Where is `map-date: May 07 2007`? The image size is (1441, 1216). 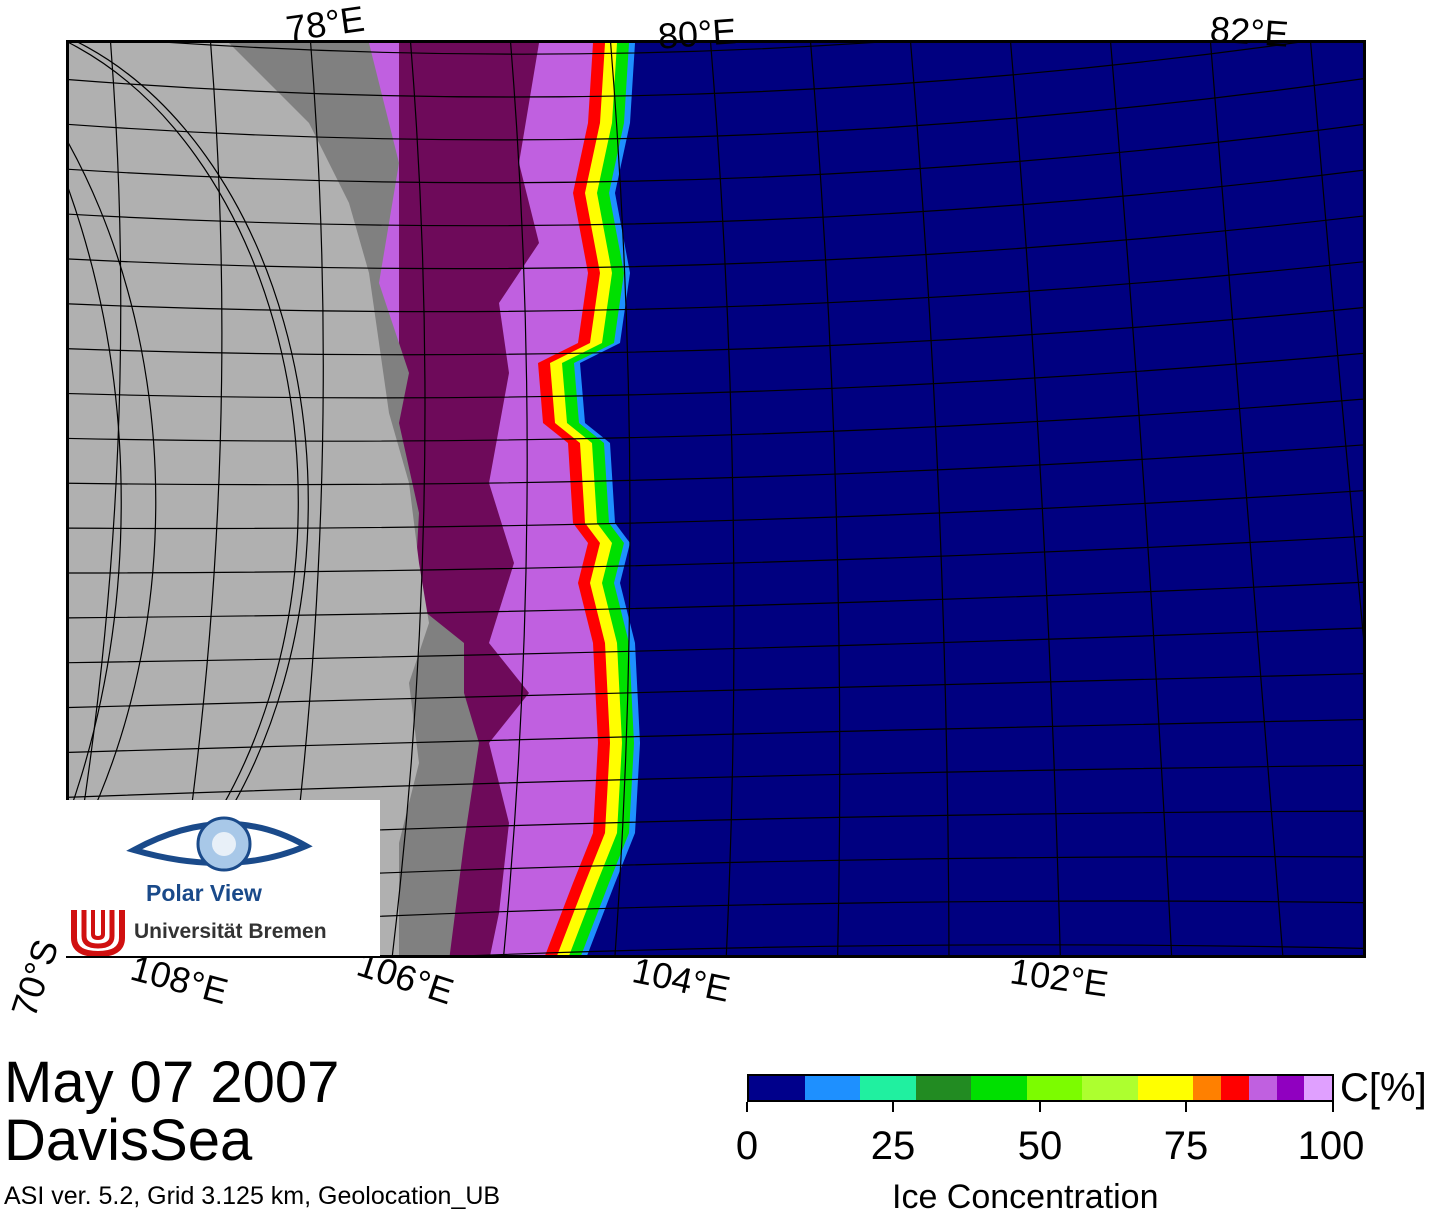 map-date: May 07 2007 is located at coordinates (172, 1082).